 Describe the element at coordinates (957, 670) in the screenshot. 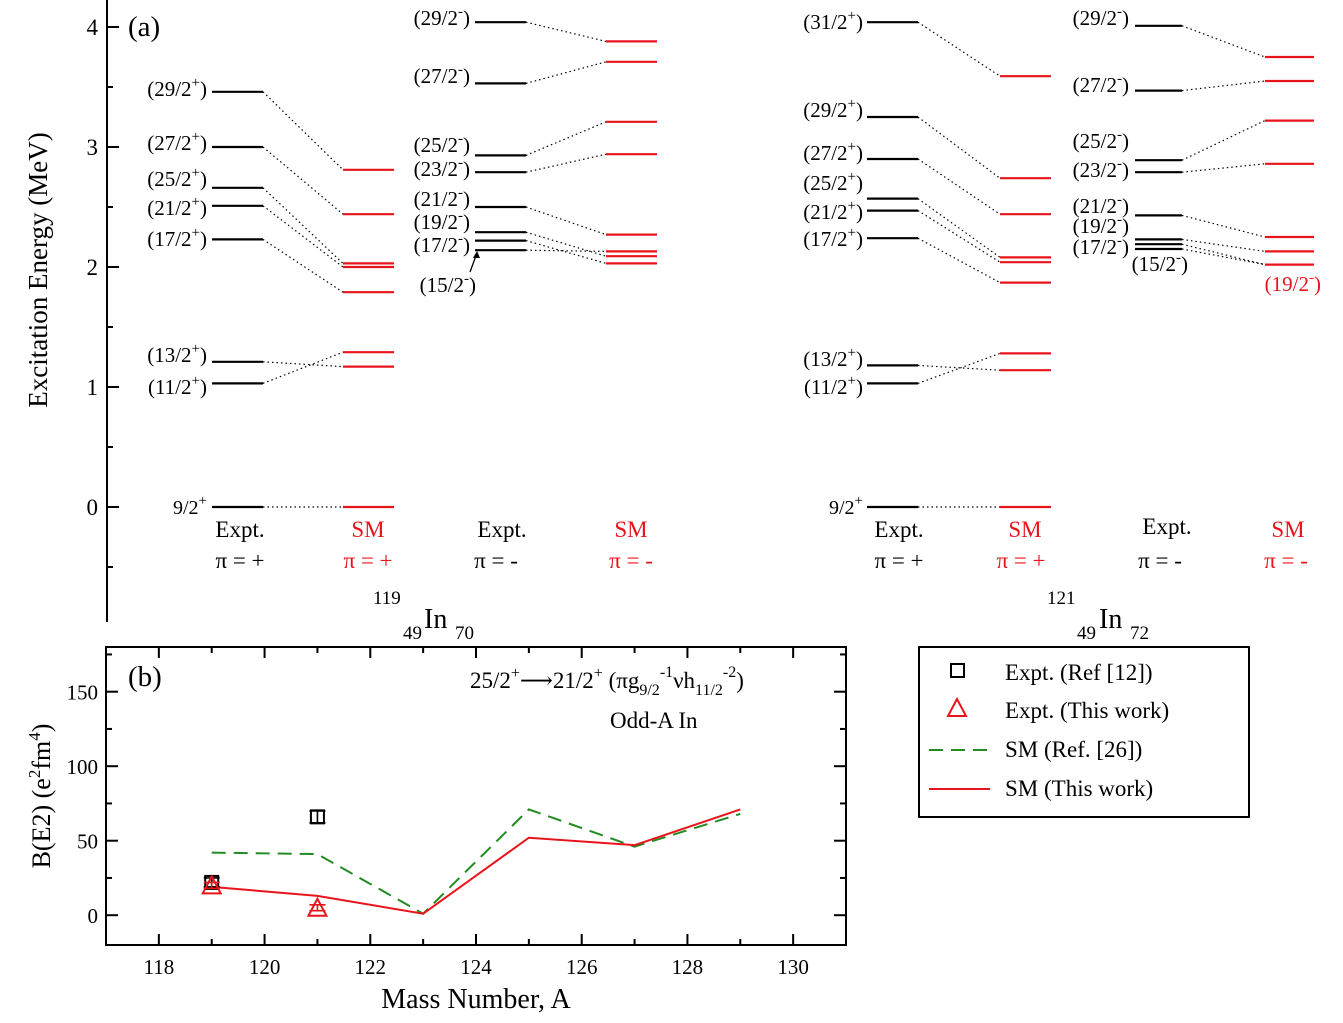

I see `legend-square-marker` at that location.